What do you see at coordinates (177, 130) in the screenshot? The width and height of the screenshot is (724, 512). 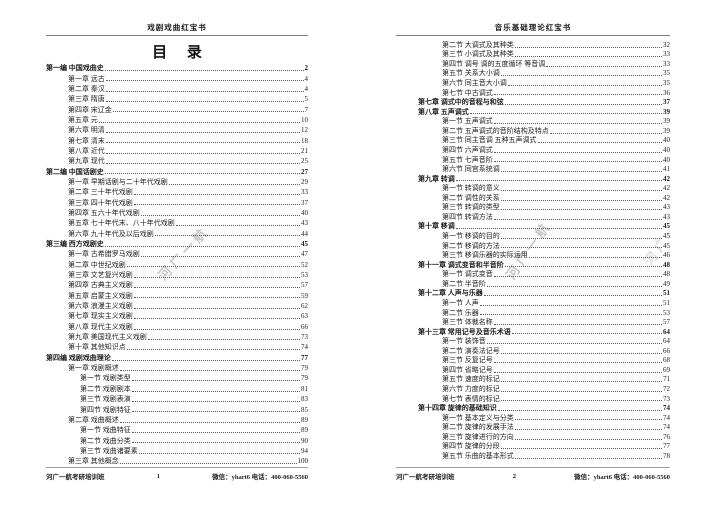 I see `toc-row: 第六章 明清 12` at bounding box center [177, 130].